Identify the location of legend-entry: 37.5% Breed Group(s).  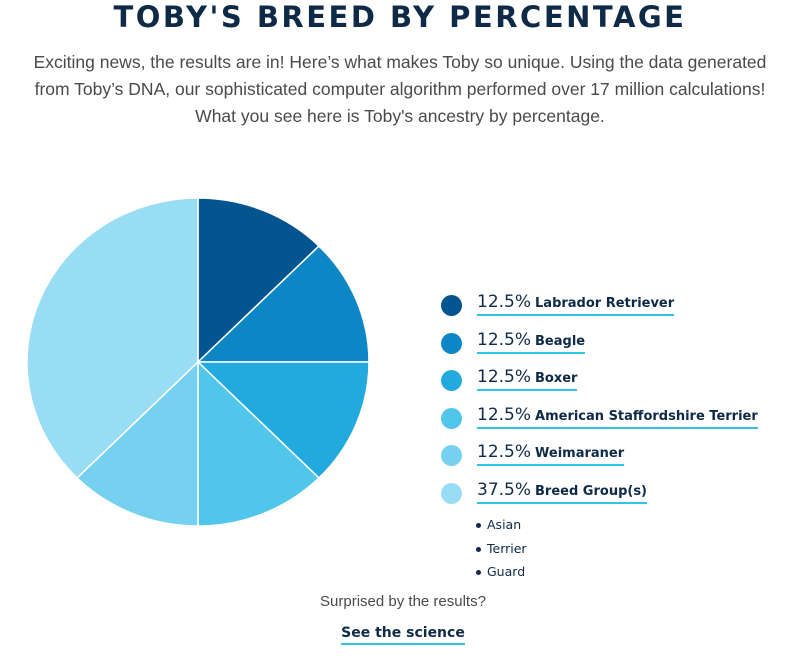
(562, 492).